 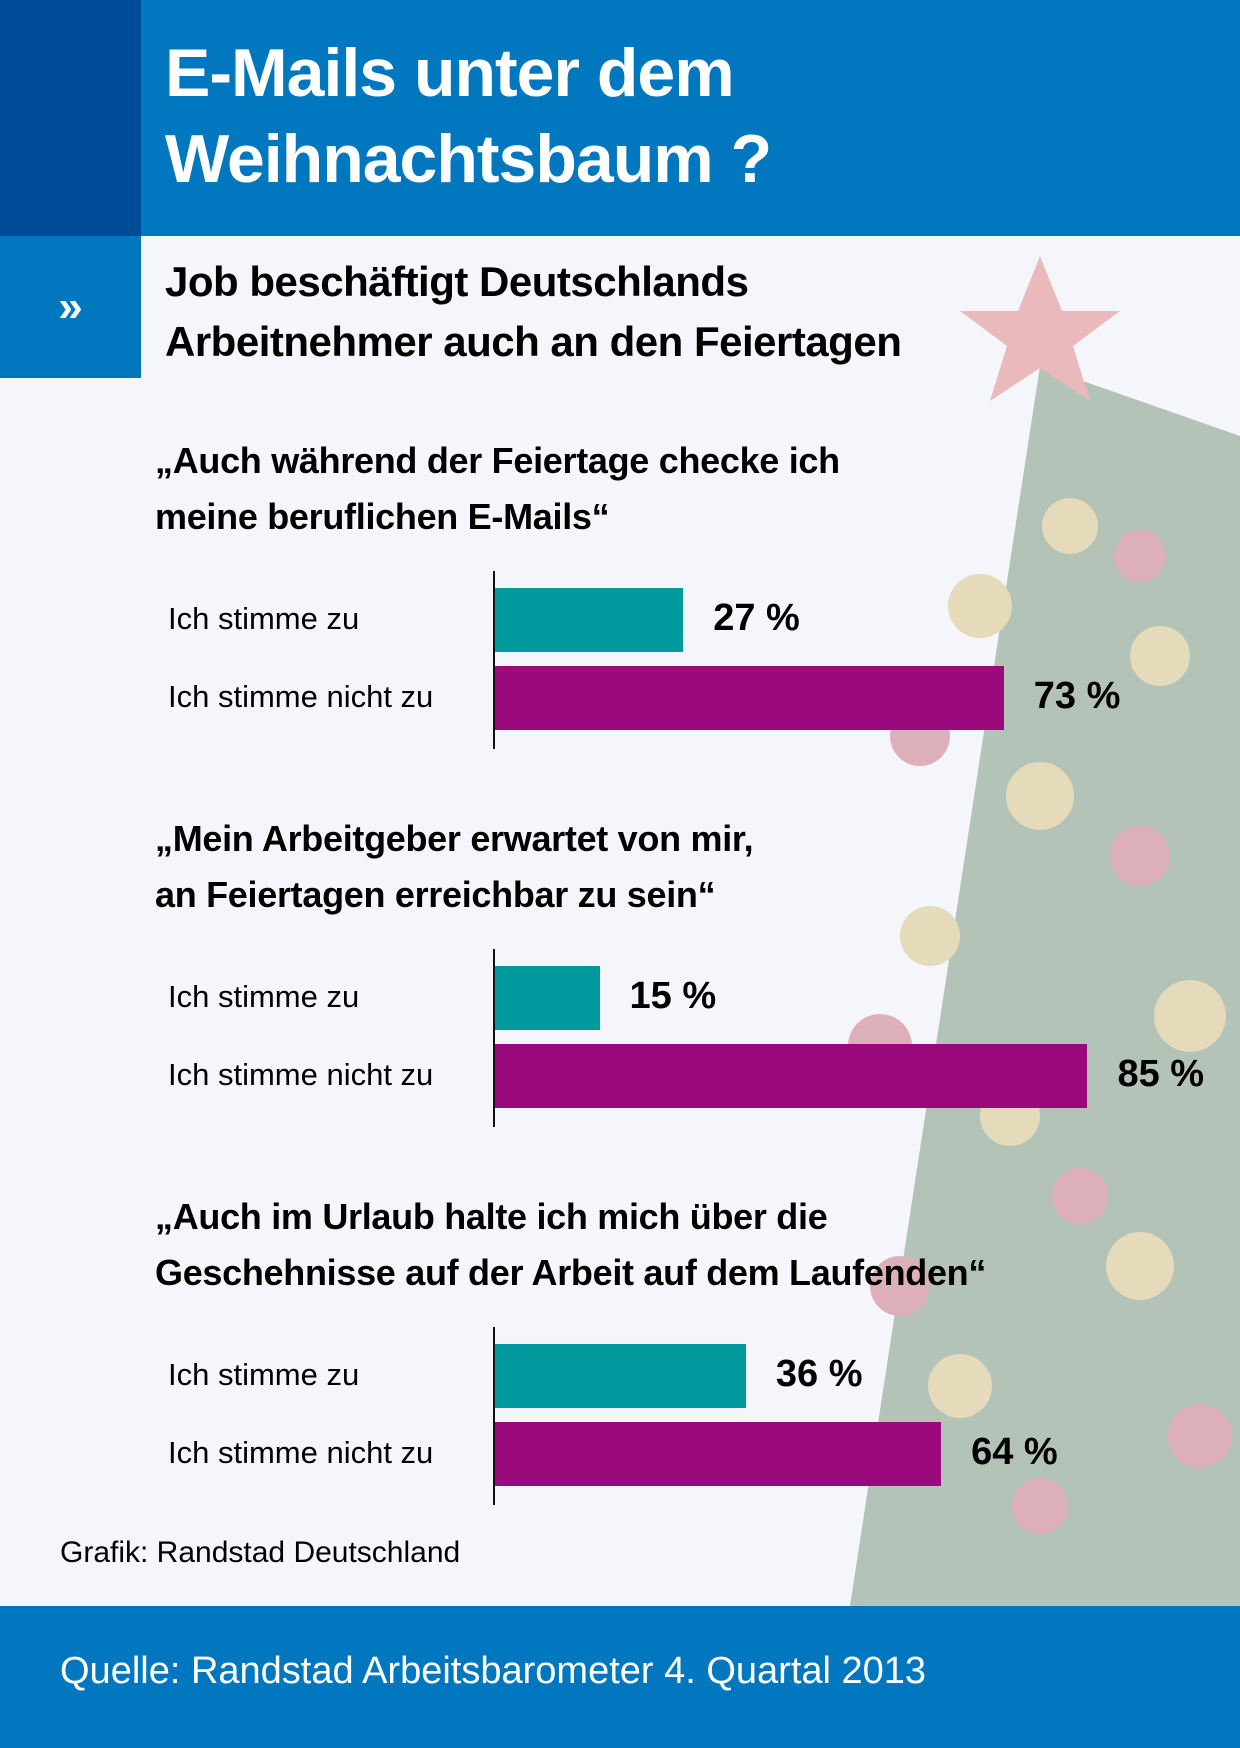 I want to click on value-label: 15 %, so click(x=673, y=996).